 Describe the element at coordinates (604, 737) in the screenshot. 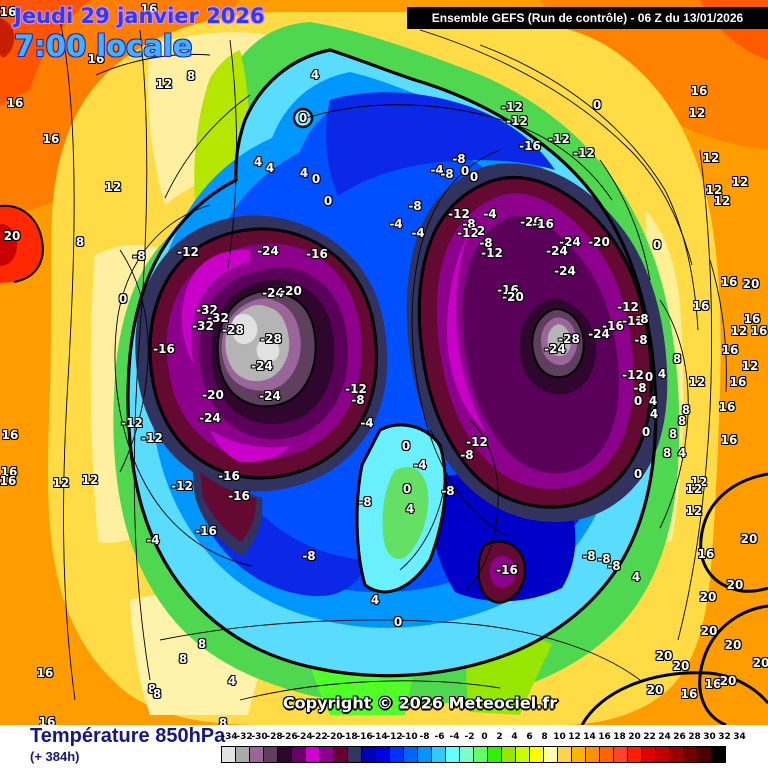

I see `colorbar-tick: 16` at that location.